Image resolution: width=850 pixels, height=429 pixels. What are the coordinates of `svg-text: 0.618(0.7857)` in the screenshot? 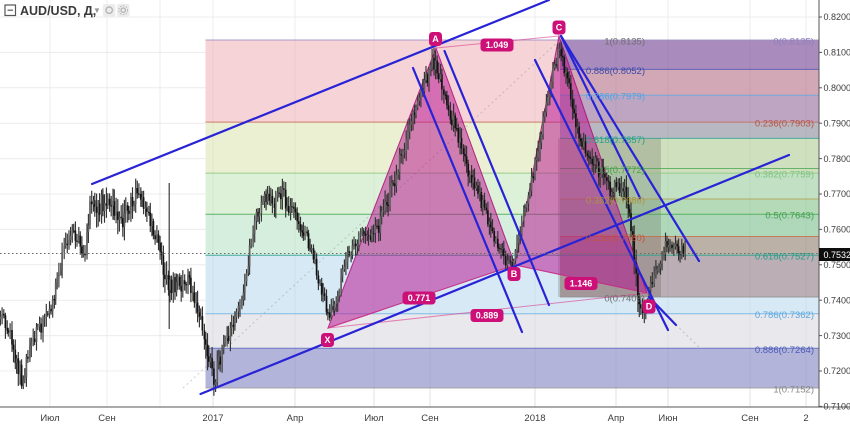 It's located at (615, 140).